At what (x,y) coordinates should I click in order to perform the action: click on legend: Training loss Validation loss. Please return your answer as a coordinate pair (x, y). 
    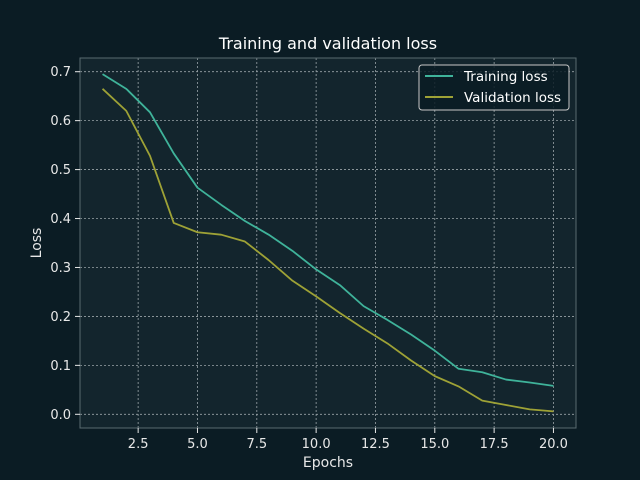
    Looking at the image, I should click on (494, 87).